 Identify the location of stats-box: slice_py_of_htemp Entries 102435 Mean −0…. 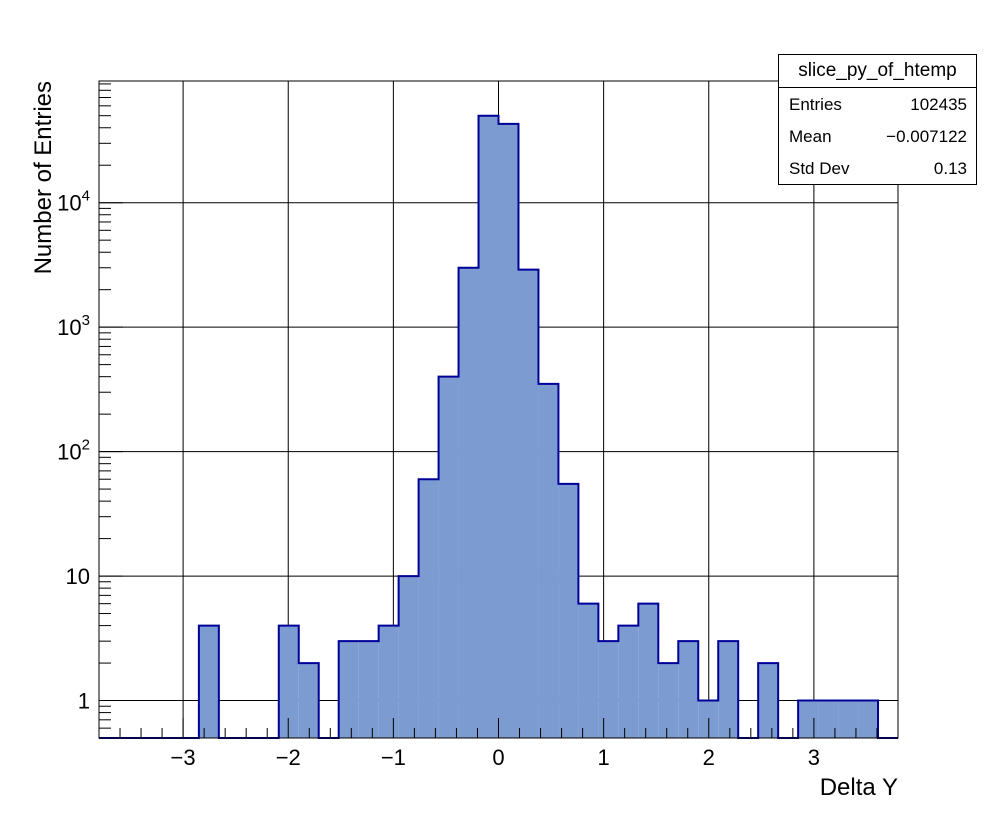
(877, 119).